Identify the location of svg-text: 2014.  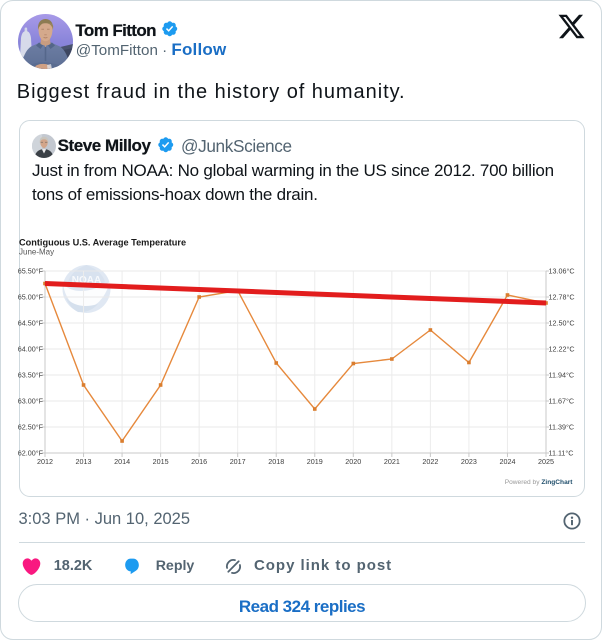
(122, 461).